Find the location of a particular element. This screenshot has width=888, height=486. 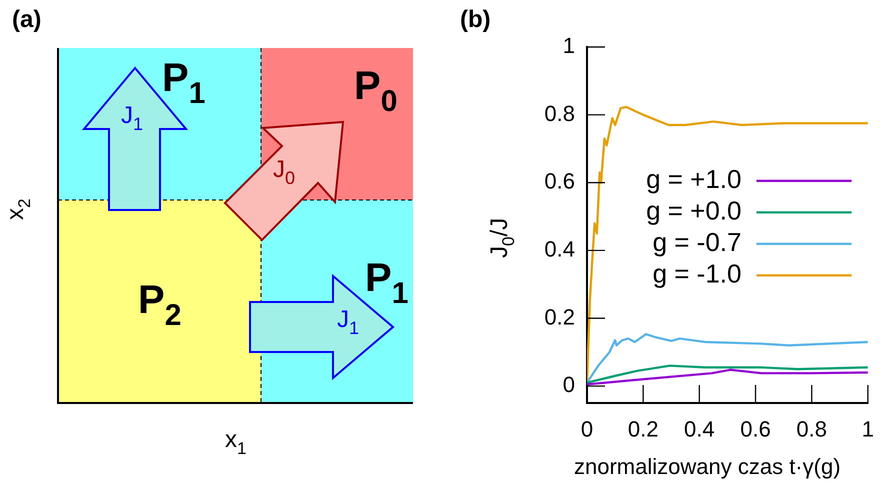

x-tick-label: 0.6 is located at coordinates (755, 429).